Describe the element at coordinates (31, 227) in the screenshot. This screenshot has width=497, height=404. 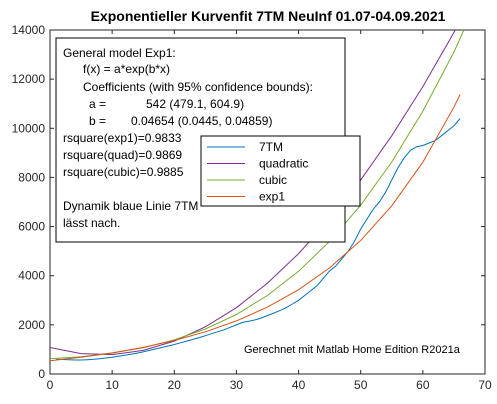
I see `y-tick-label: 6000` at that location.